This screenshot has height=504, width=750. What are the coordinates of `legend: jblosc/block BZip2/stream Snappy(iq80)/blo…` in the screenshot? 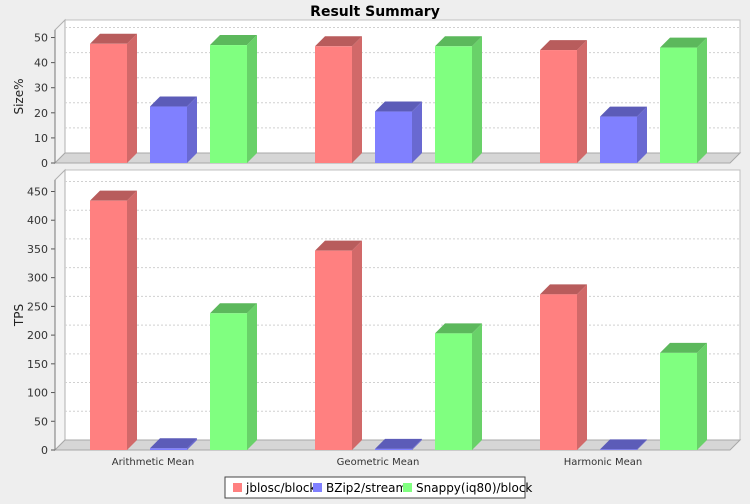 It's located at (378, 487).